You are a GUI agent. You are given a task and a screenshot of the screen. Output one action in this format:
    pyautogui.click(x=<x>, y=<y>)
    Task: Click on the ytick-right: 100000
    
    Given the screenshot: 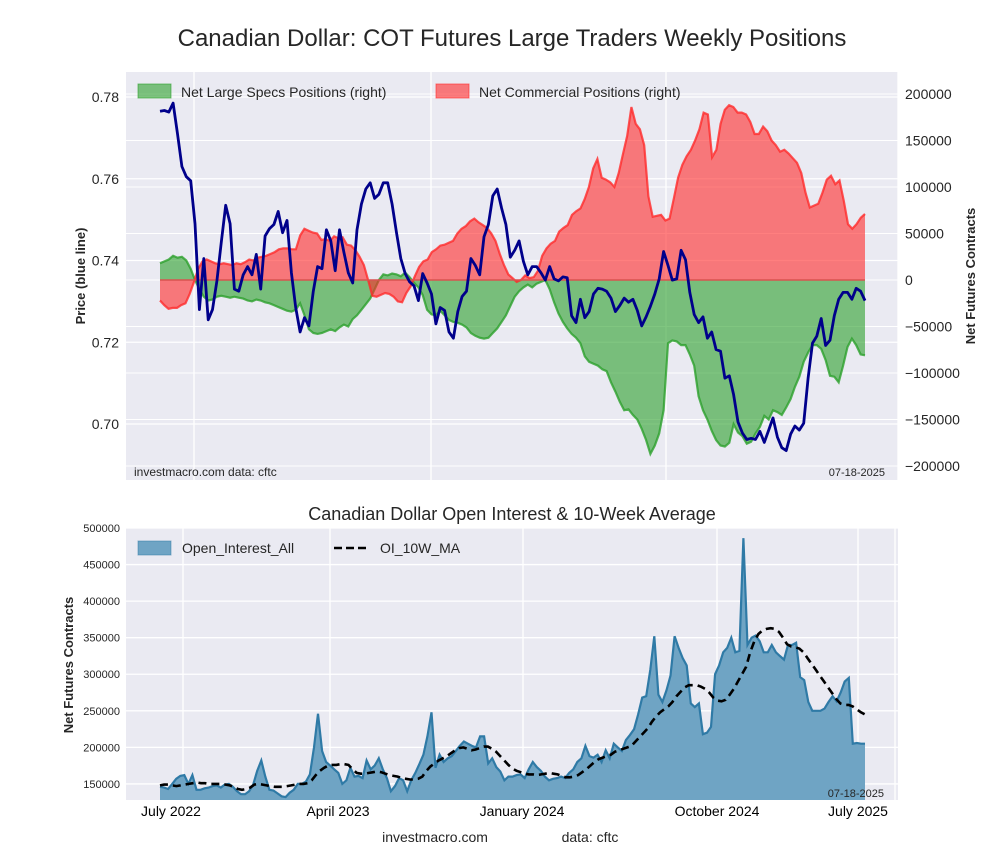 What is the action you would take?
    pyautogui.click(x=928, y=187)
    